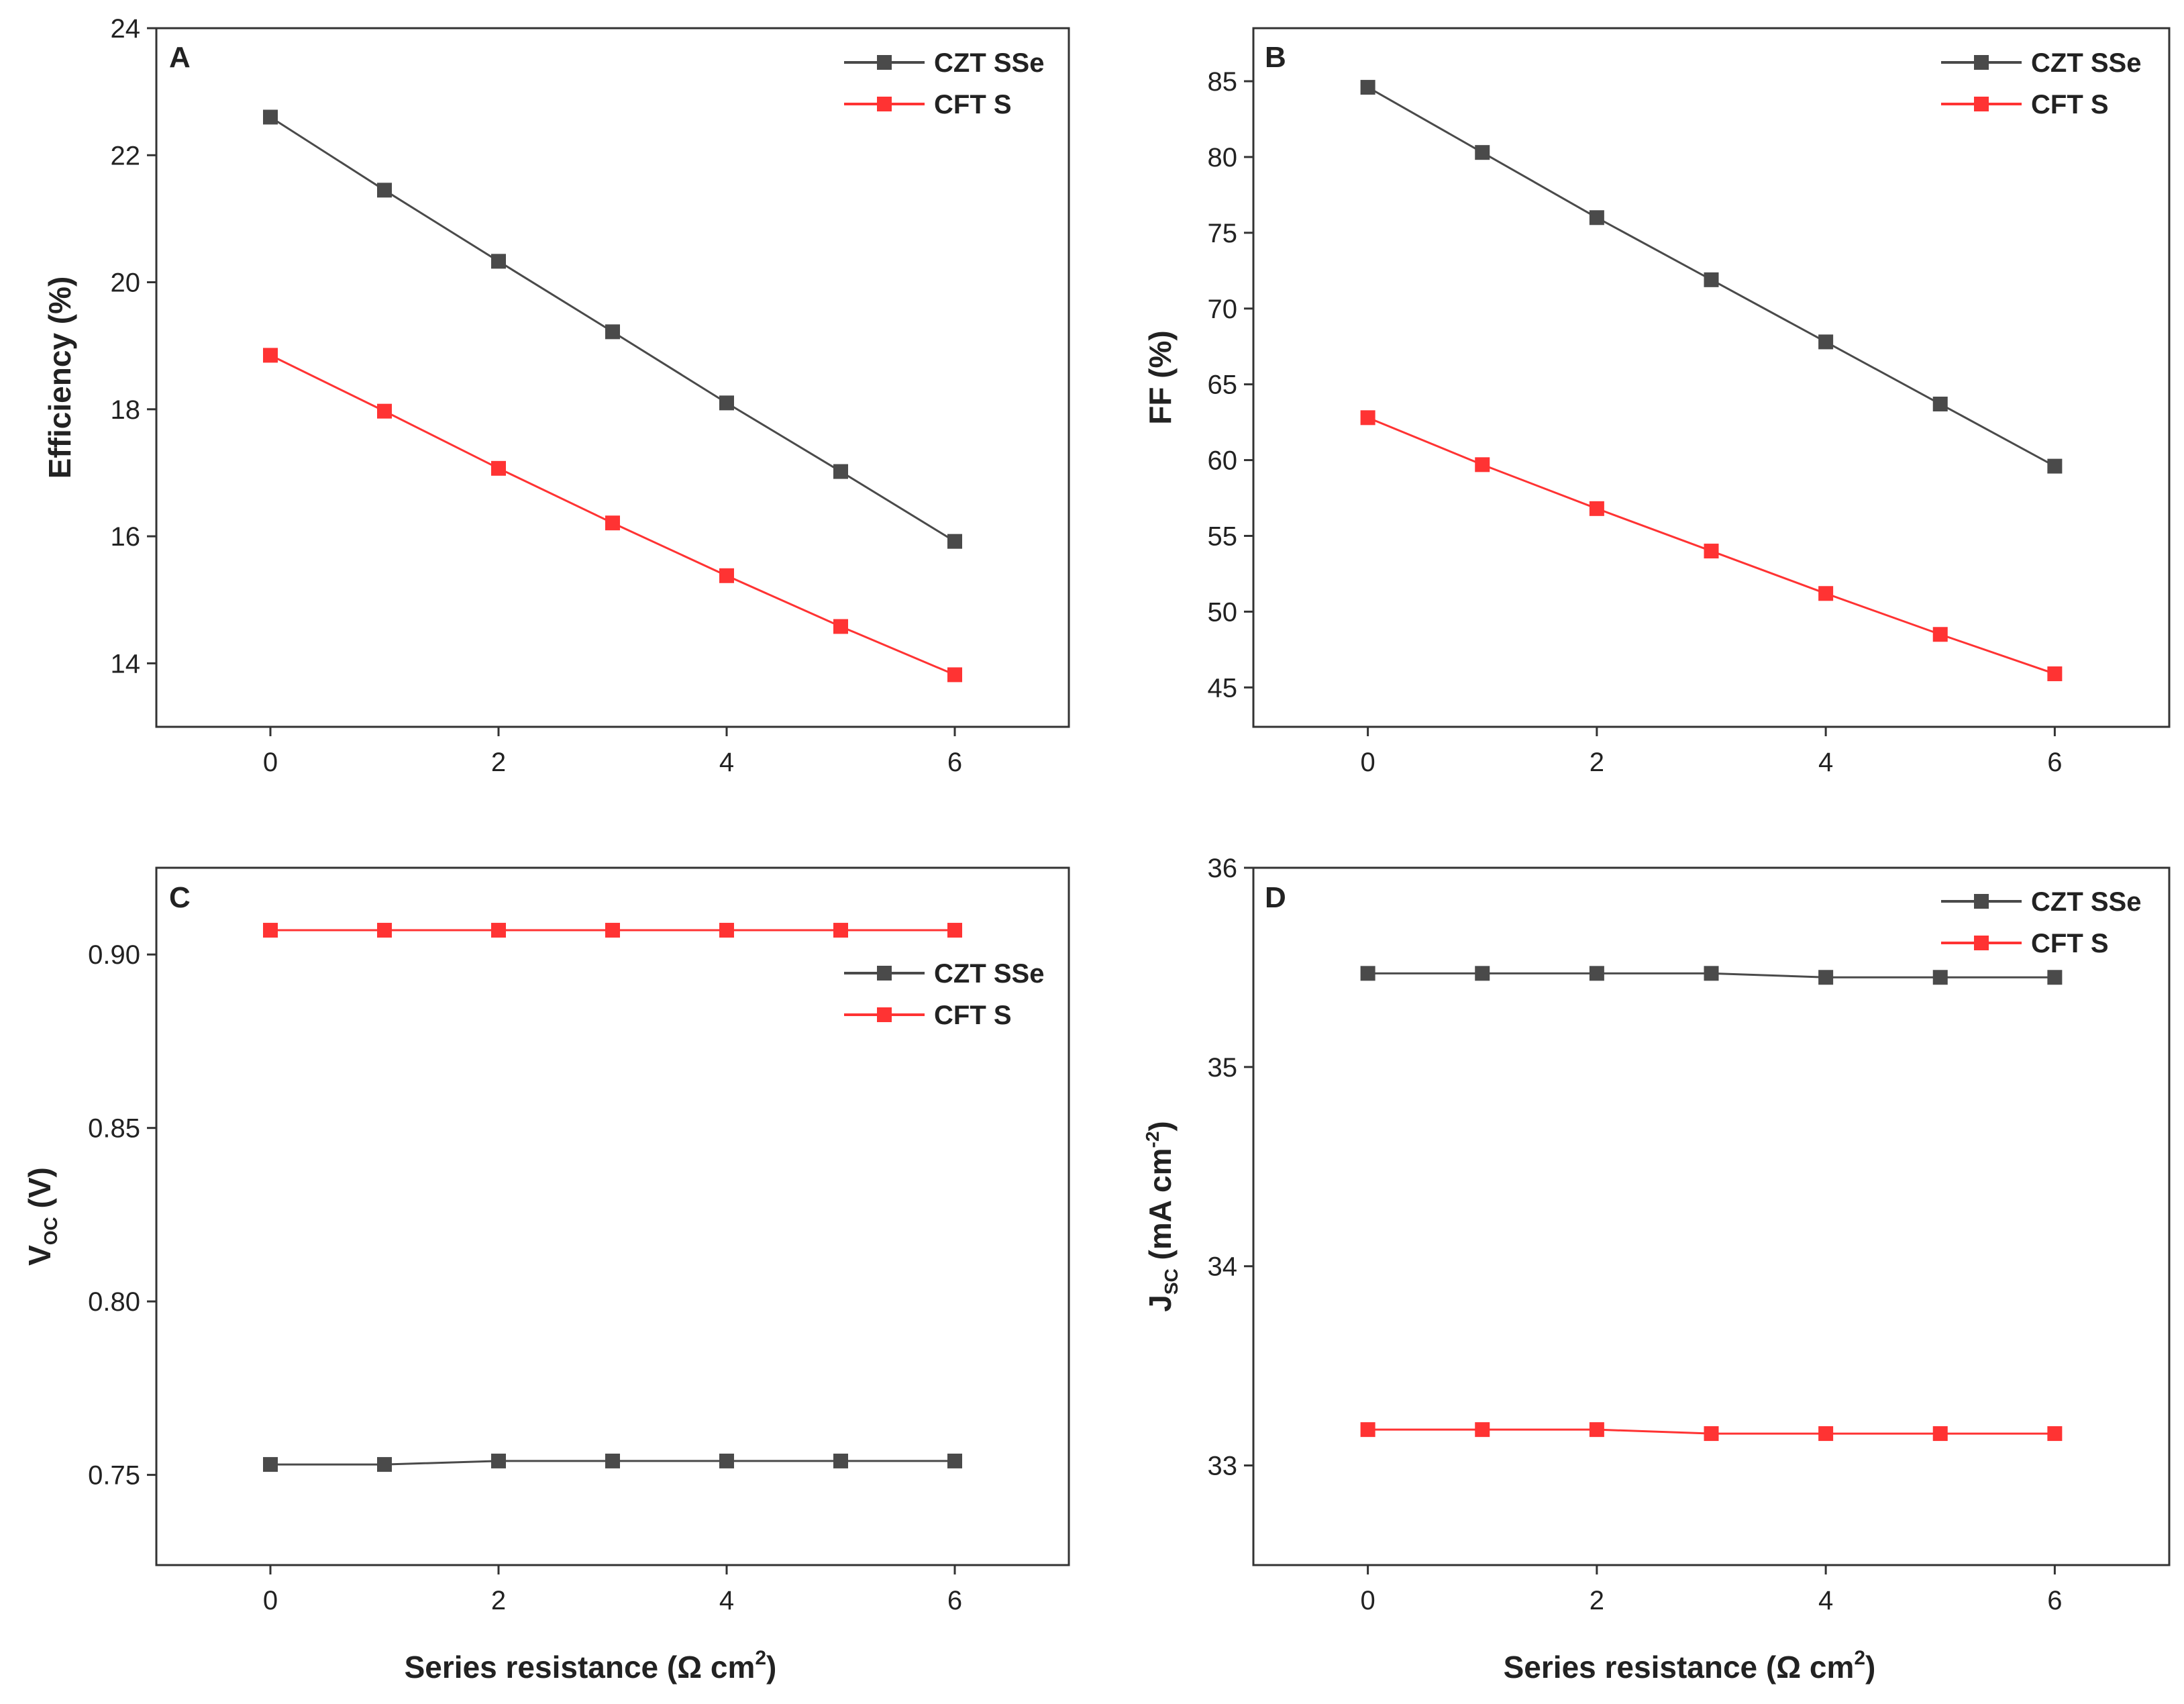 This screenshot has height=1704, width=2184. Describe the element at coordinates (126, 664) in the screenshot. I see `y-tick-label: 14` at that location.